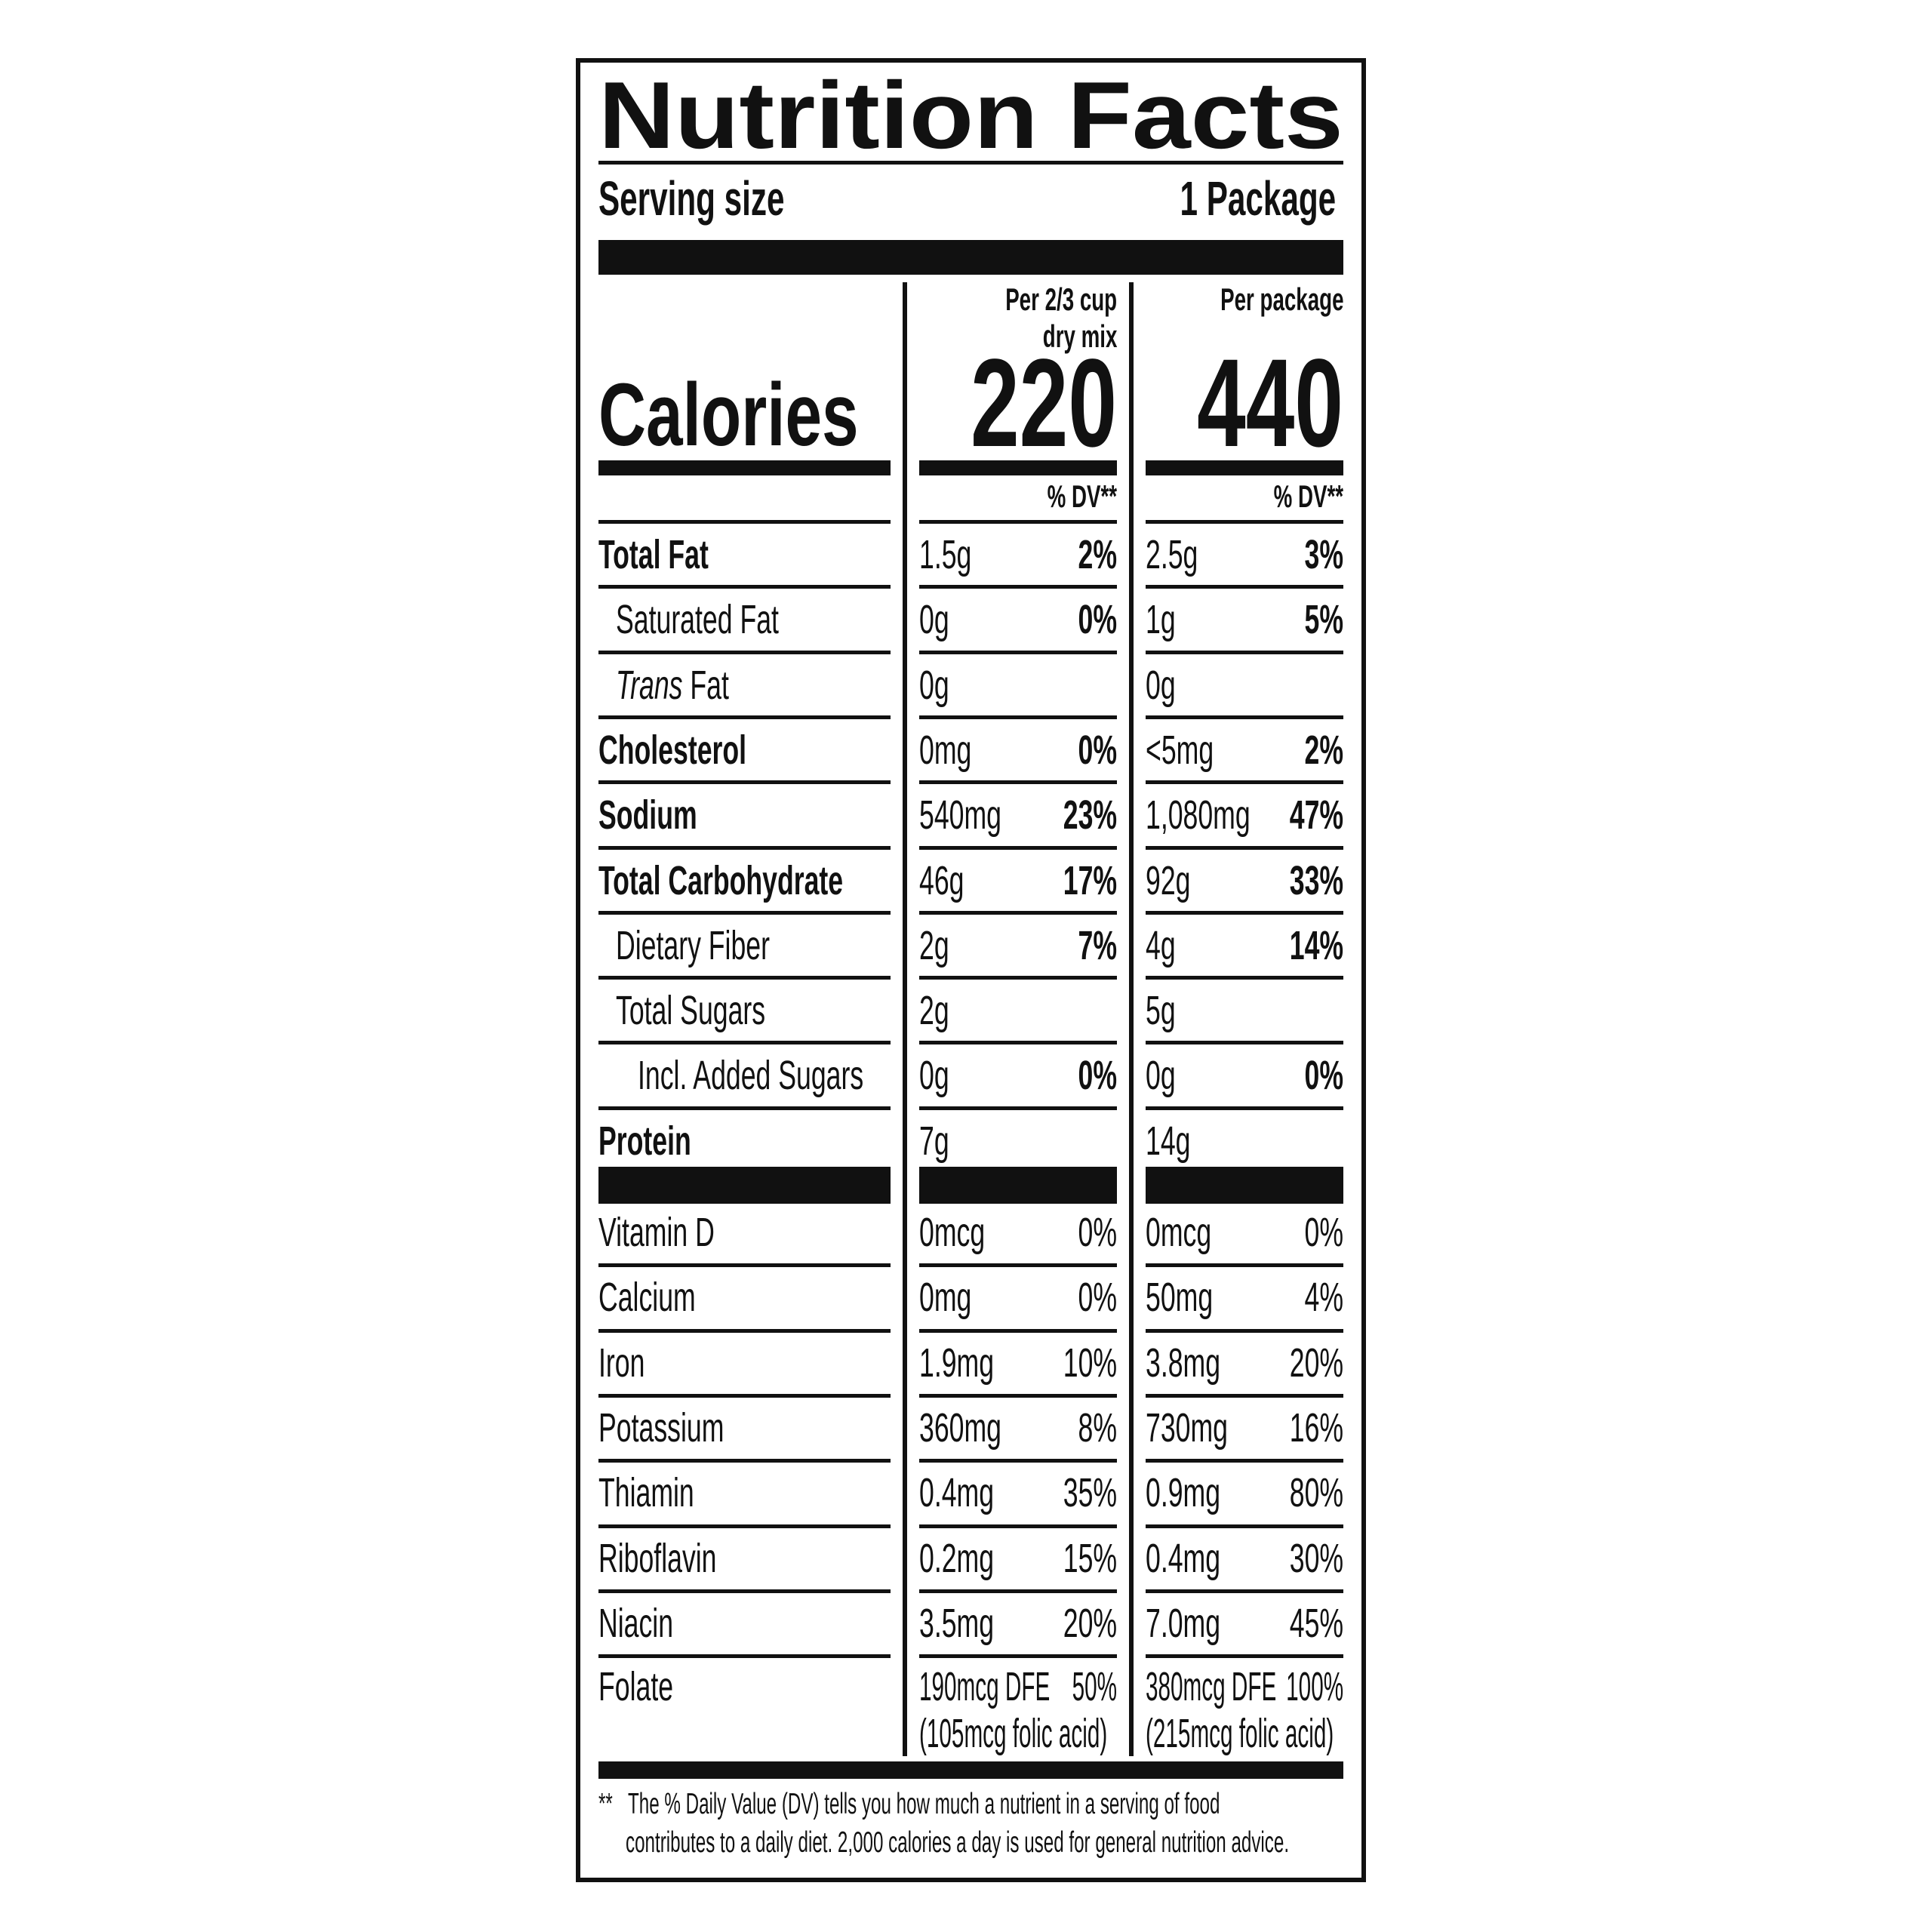  I want to click on vitamin-label: Calcium, so click(672, 1297).